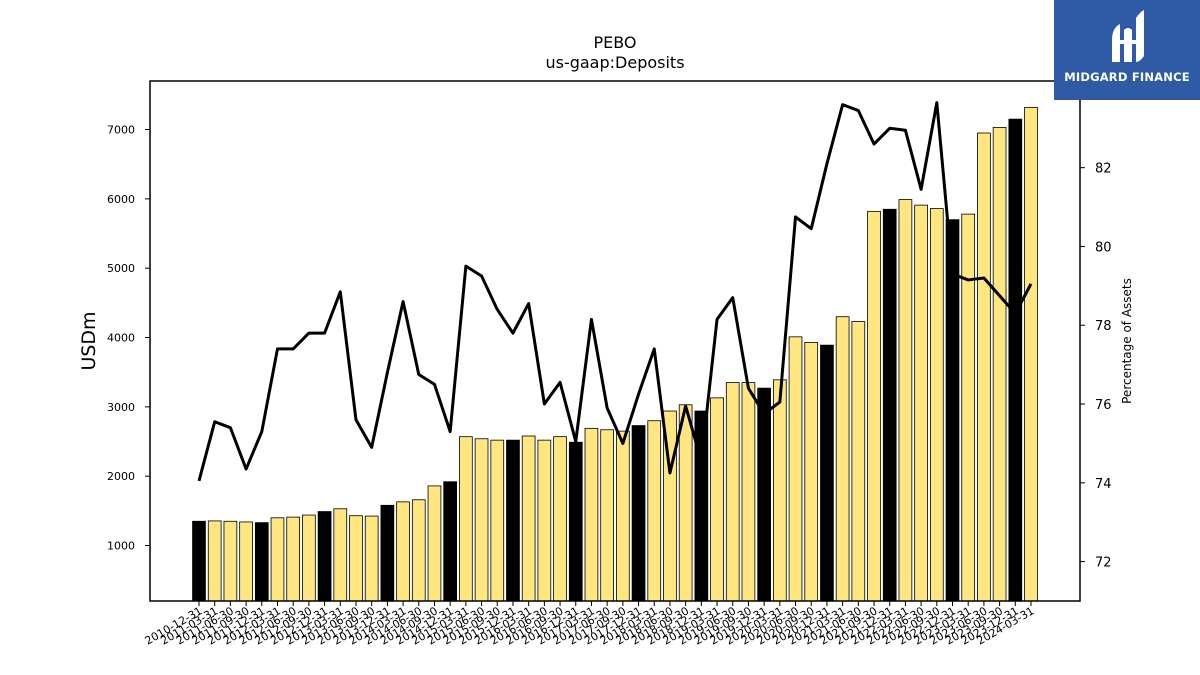 The image size is (1200, 675). I want to click on y-tick-label: 2000, so click(121, 476).